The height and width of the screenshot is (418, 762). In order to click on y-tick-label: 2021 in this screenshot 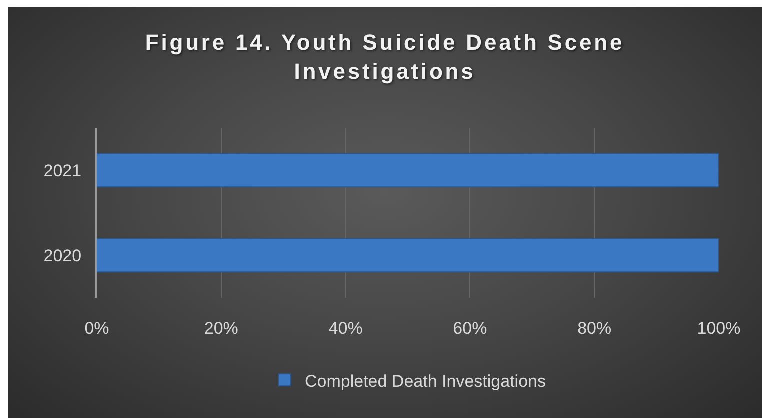, I will do `click(63, 170)`.